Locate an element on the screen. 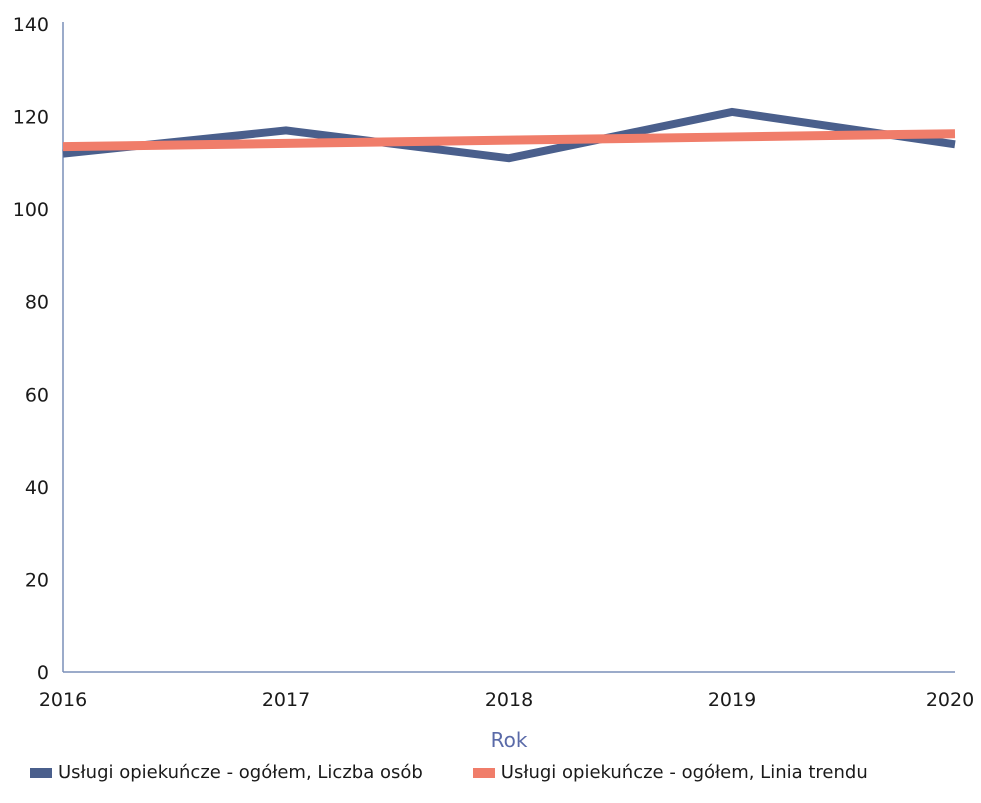 This screenshot has height=803, width=981. y-tick-label: 60 is located at coordinates (37, 395).